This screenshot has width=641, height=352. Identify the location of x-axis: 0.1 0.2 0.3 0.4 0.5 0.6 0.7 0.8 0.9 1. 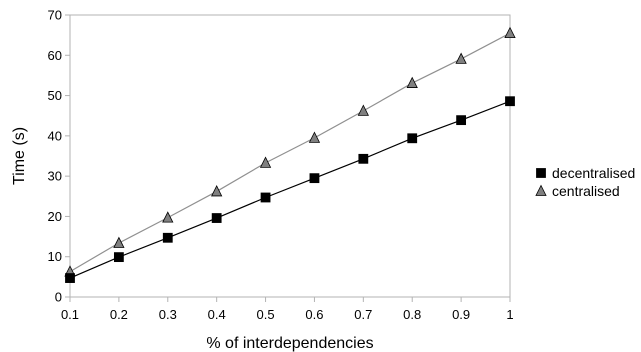
(287, 309).